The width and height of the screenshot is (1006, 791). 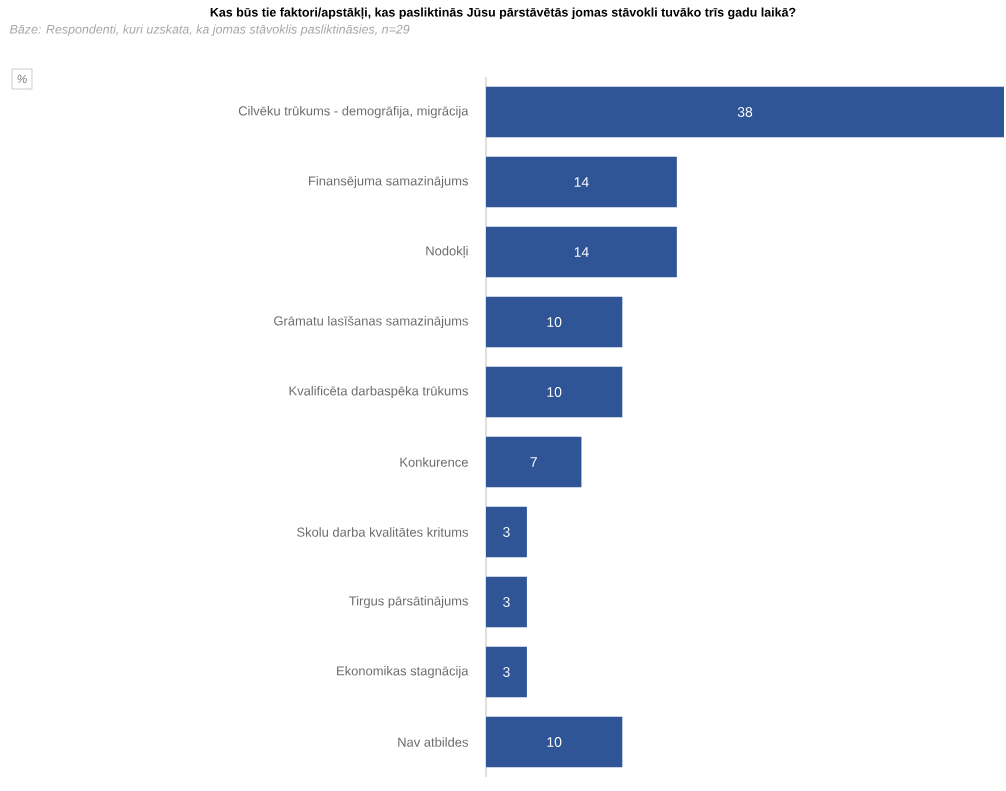 I want to click on data-label: 7, so click(x=533, y=462).